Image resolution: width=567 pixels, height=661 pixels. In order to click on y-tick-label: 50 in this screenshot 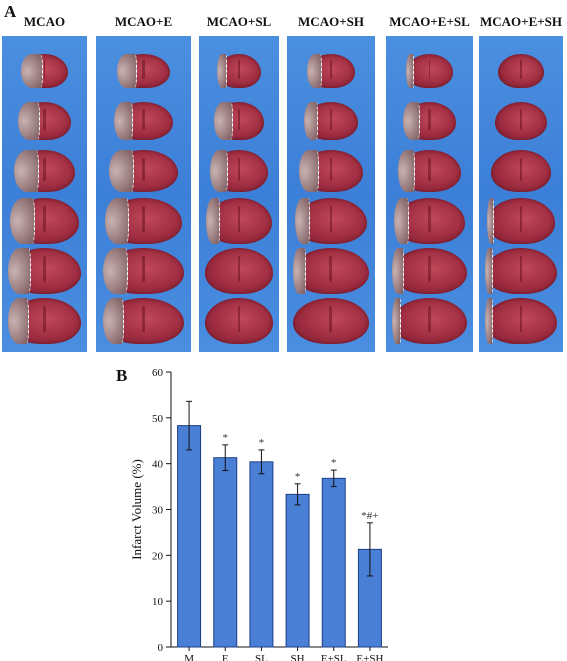, I will do `click(158, 419)`.